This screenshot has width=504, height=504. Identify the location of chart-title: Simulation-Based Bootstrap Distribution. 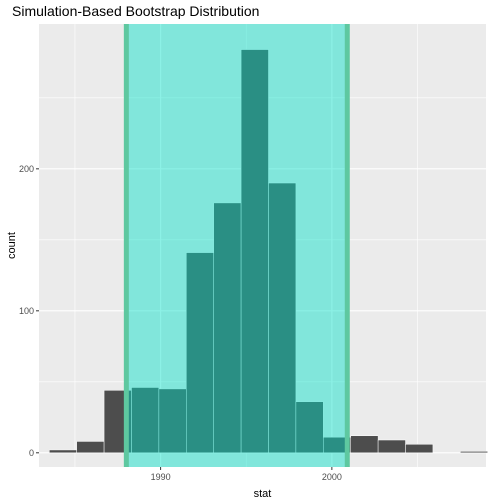
(136, 11).